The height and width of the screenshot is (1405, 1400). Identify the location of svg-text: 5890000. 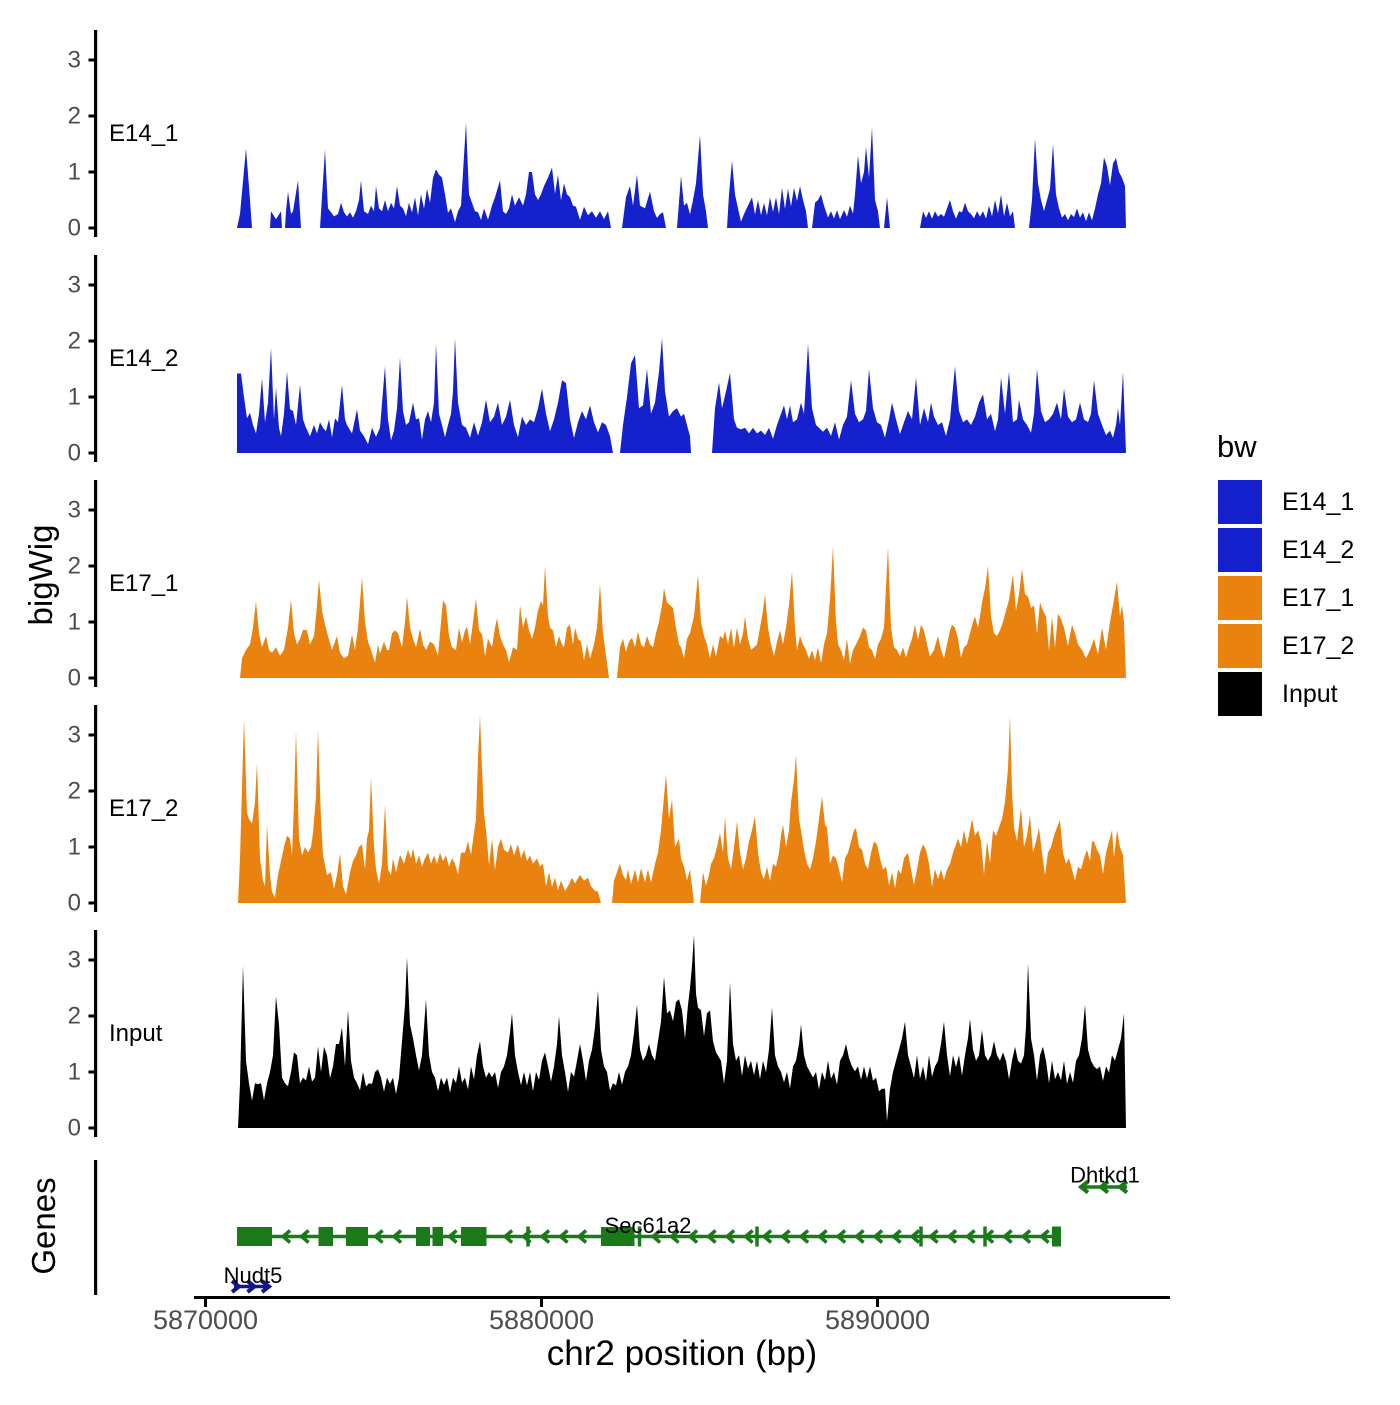
(877, 1320).